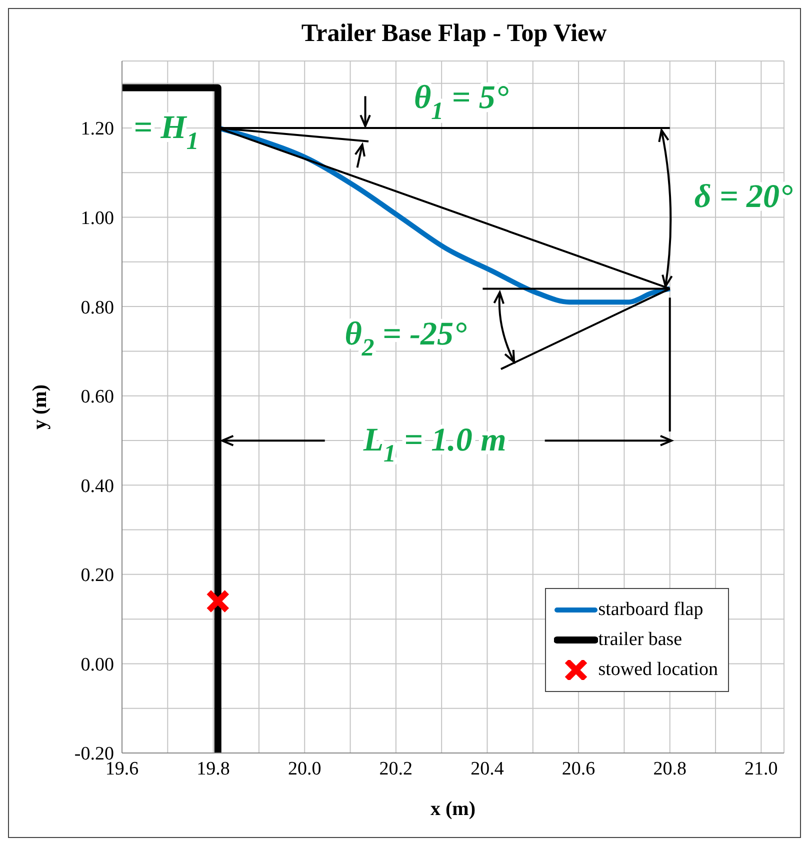  I want to click on x-tick-label: 20.8, so click(669, 769).